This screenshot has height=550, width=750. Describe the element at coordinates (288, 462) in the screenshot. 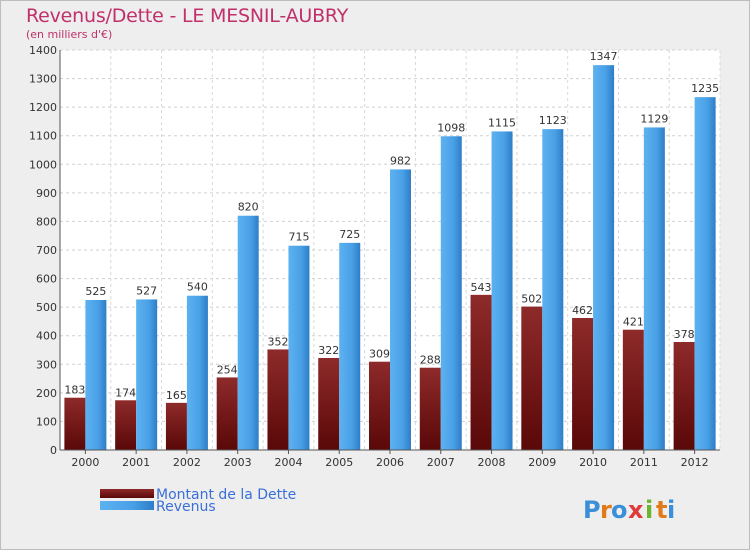

I see `x-tick-label: 2004` at that location.